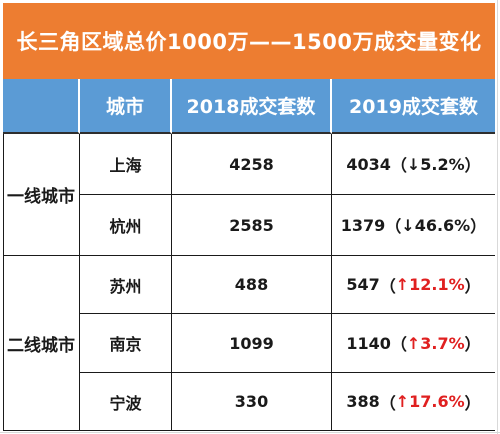 Image resolution: width=500 pixels, height=434 pixels. I want to click on value-2018-cell: 2585, so click(252, 225).